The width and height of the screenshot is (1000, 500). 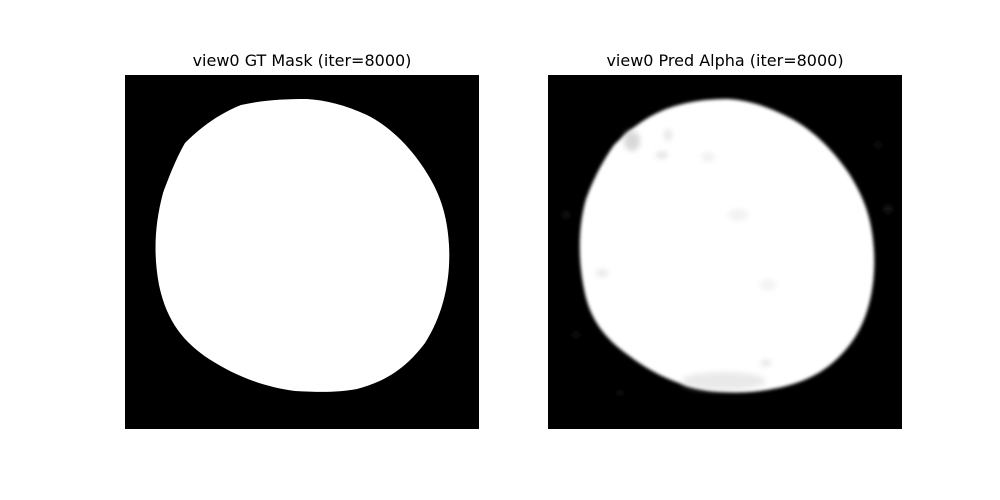 I want to click on pred-alpha-artifacts, so click(x=686, y=259).